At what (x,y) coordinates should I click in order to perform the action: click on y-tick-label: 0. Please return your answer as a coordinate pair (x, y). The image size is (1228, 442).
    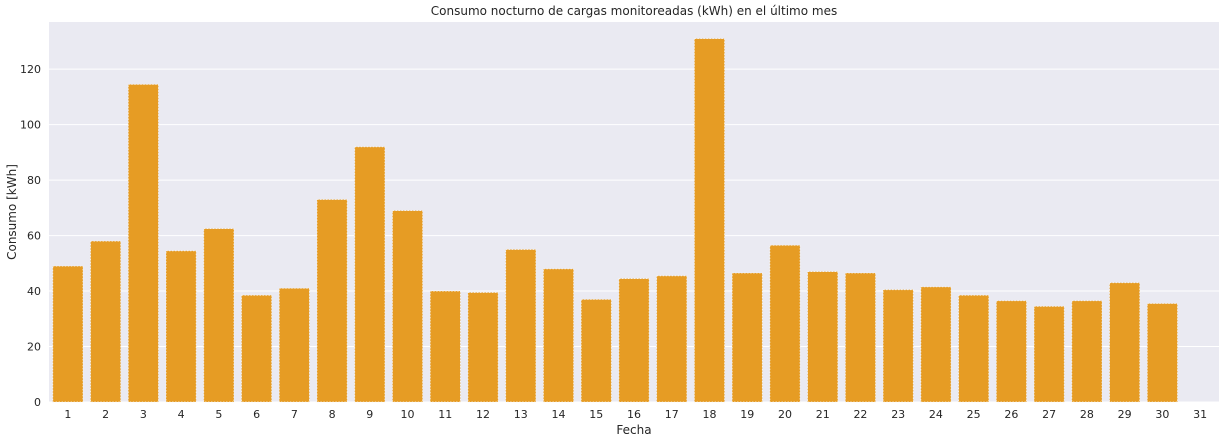
    Looking at the image, I should click on (37, 402).